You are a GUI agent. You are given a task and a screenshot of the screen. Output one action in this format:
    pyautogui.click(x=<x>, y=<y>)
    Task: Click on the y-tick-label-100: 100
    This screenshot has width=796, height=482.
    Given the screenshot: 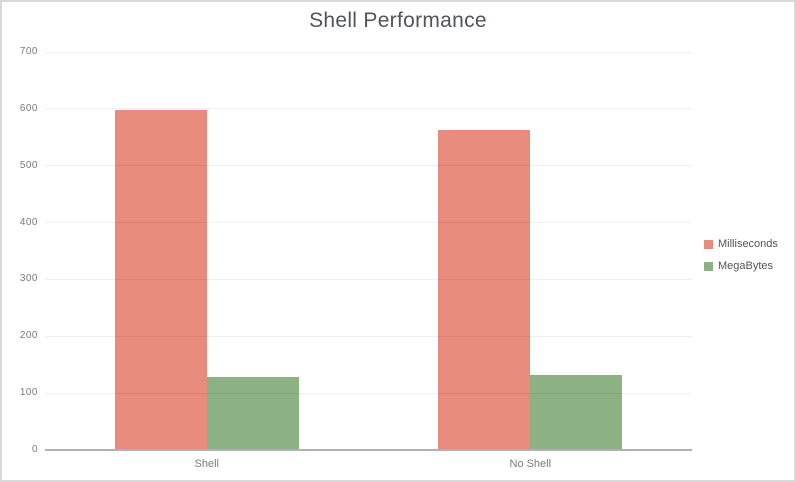 What is the action you would take?
    pyautogui.click(x=28, y=393)
    